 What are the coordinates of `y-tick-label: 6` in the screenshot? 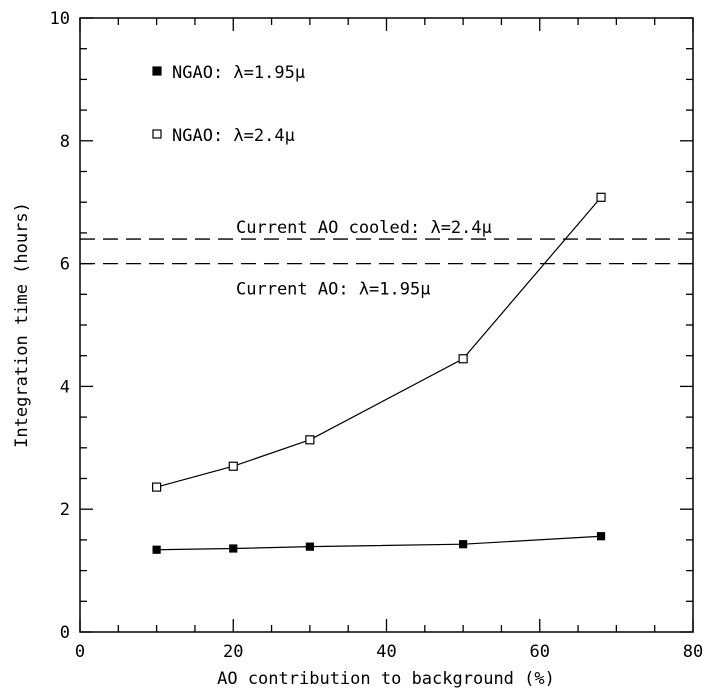 It's located at (65, 265).